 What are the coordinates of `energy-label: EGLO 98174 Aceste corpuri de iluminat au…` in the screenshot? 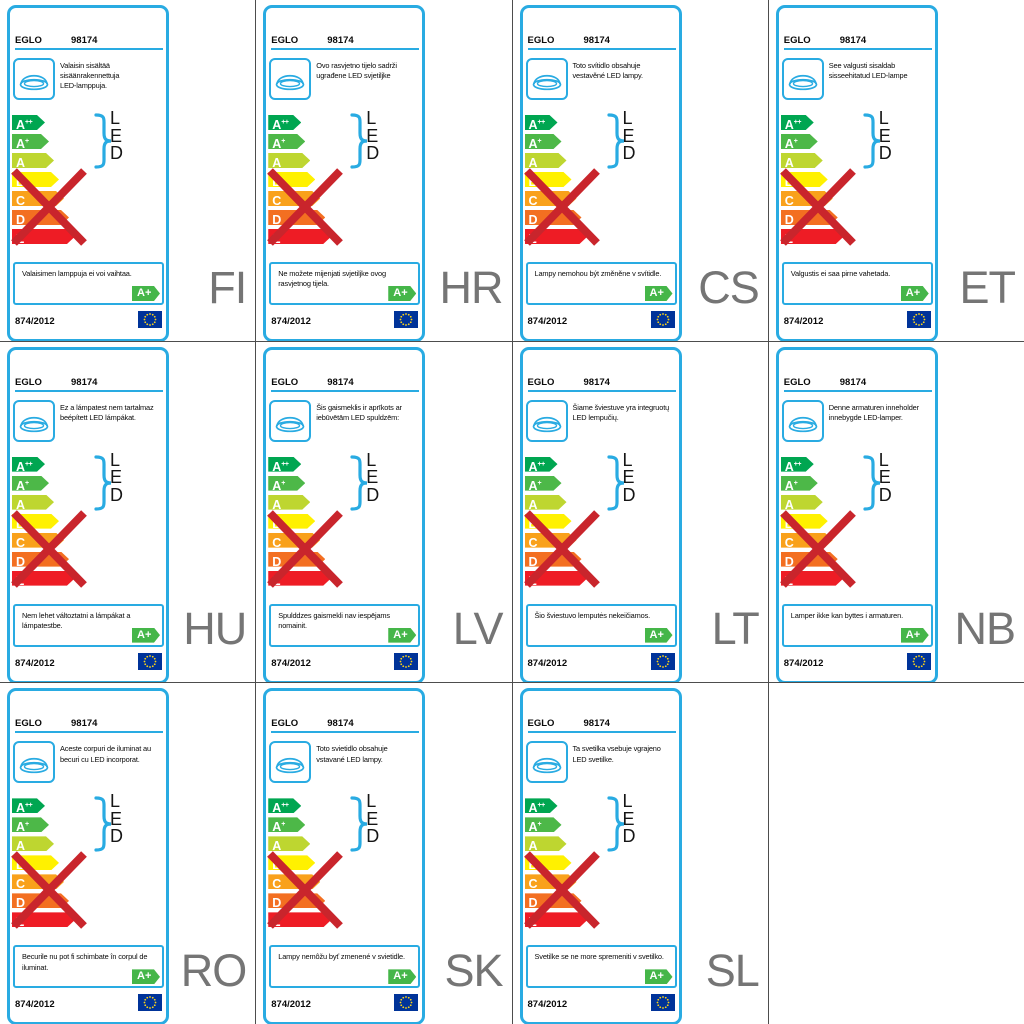 It's located at (88, 856).